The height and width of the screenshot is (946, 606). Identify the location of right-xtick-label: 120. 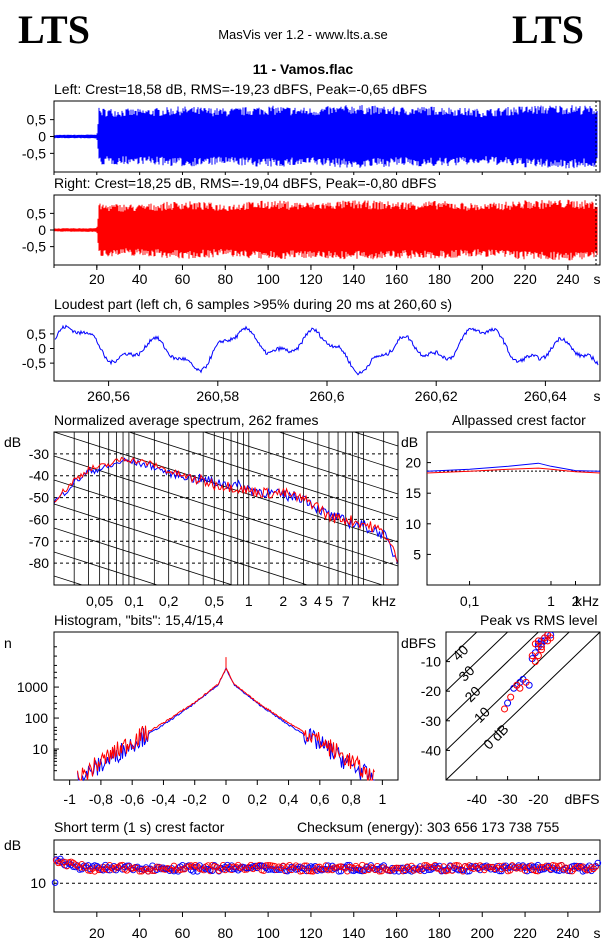
(311, 279).